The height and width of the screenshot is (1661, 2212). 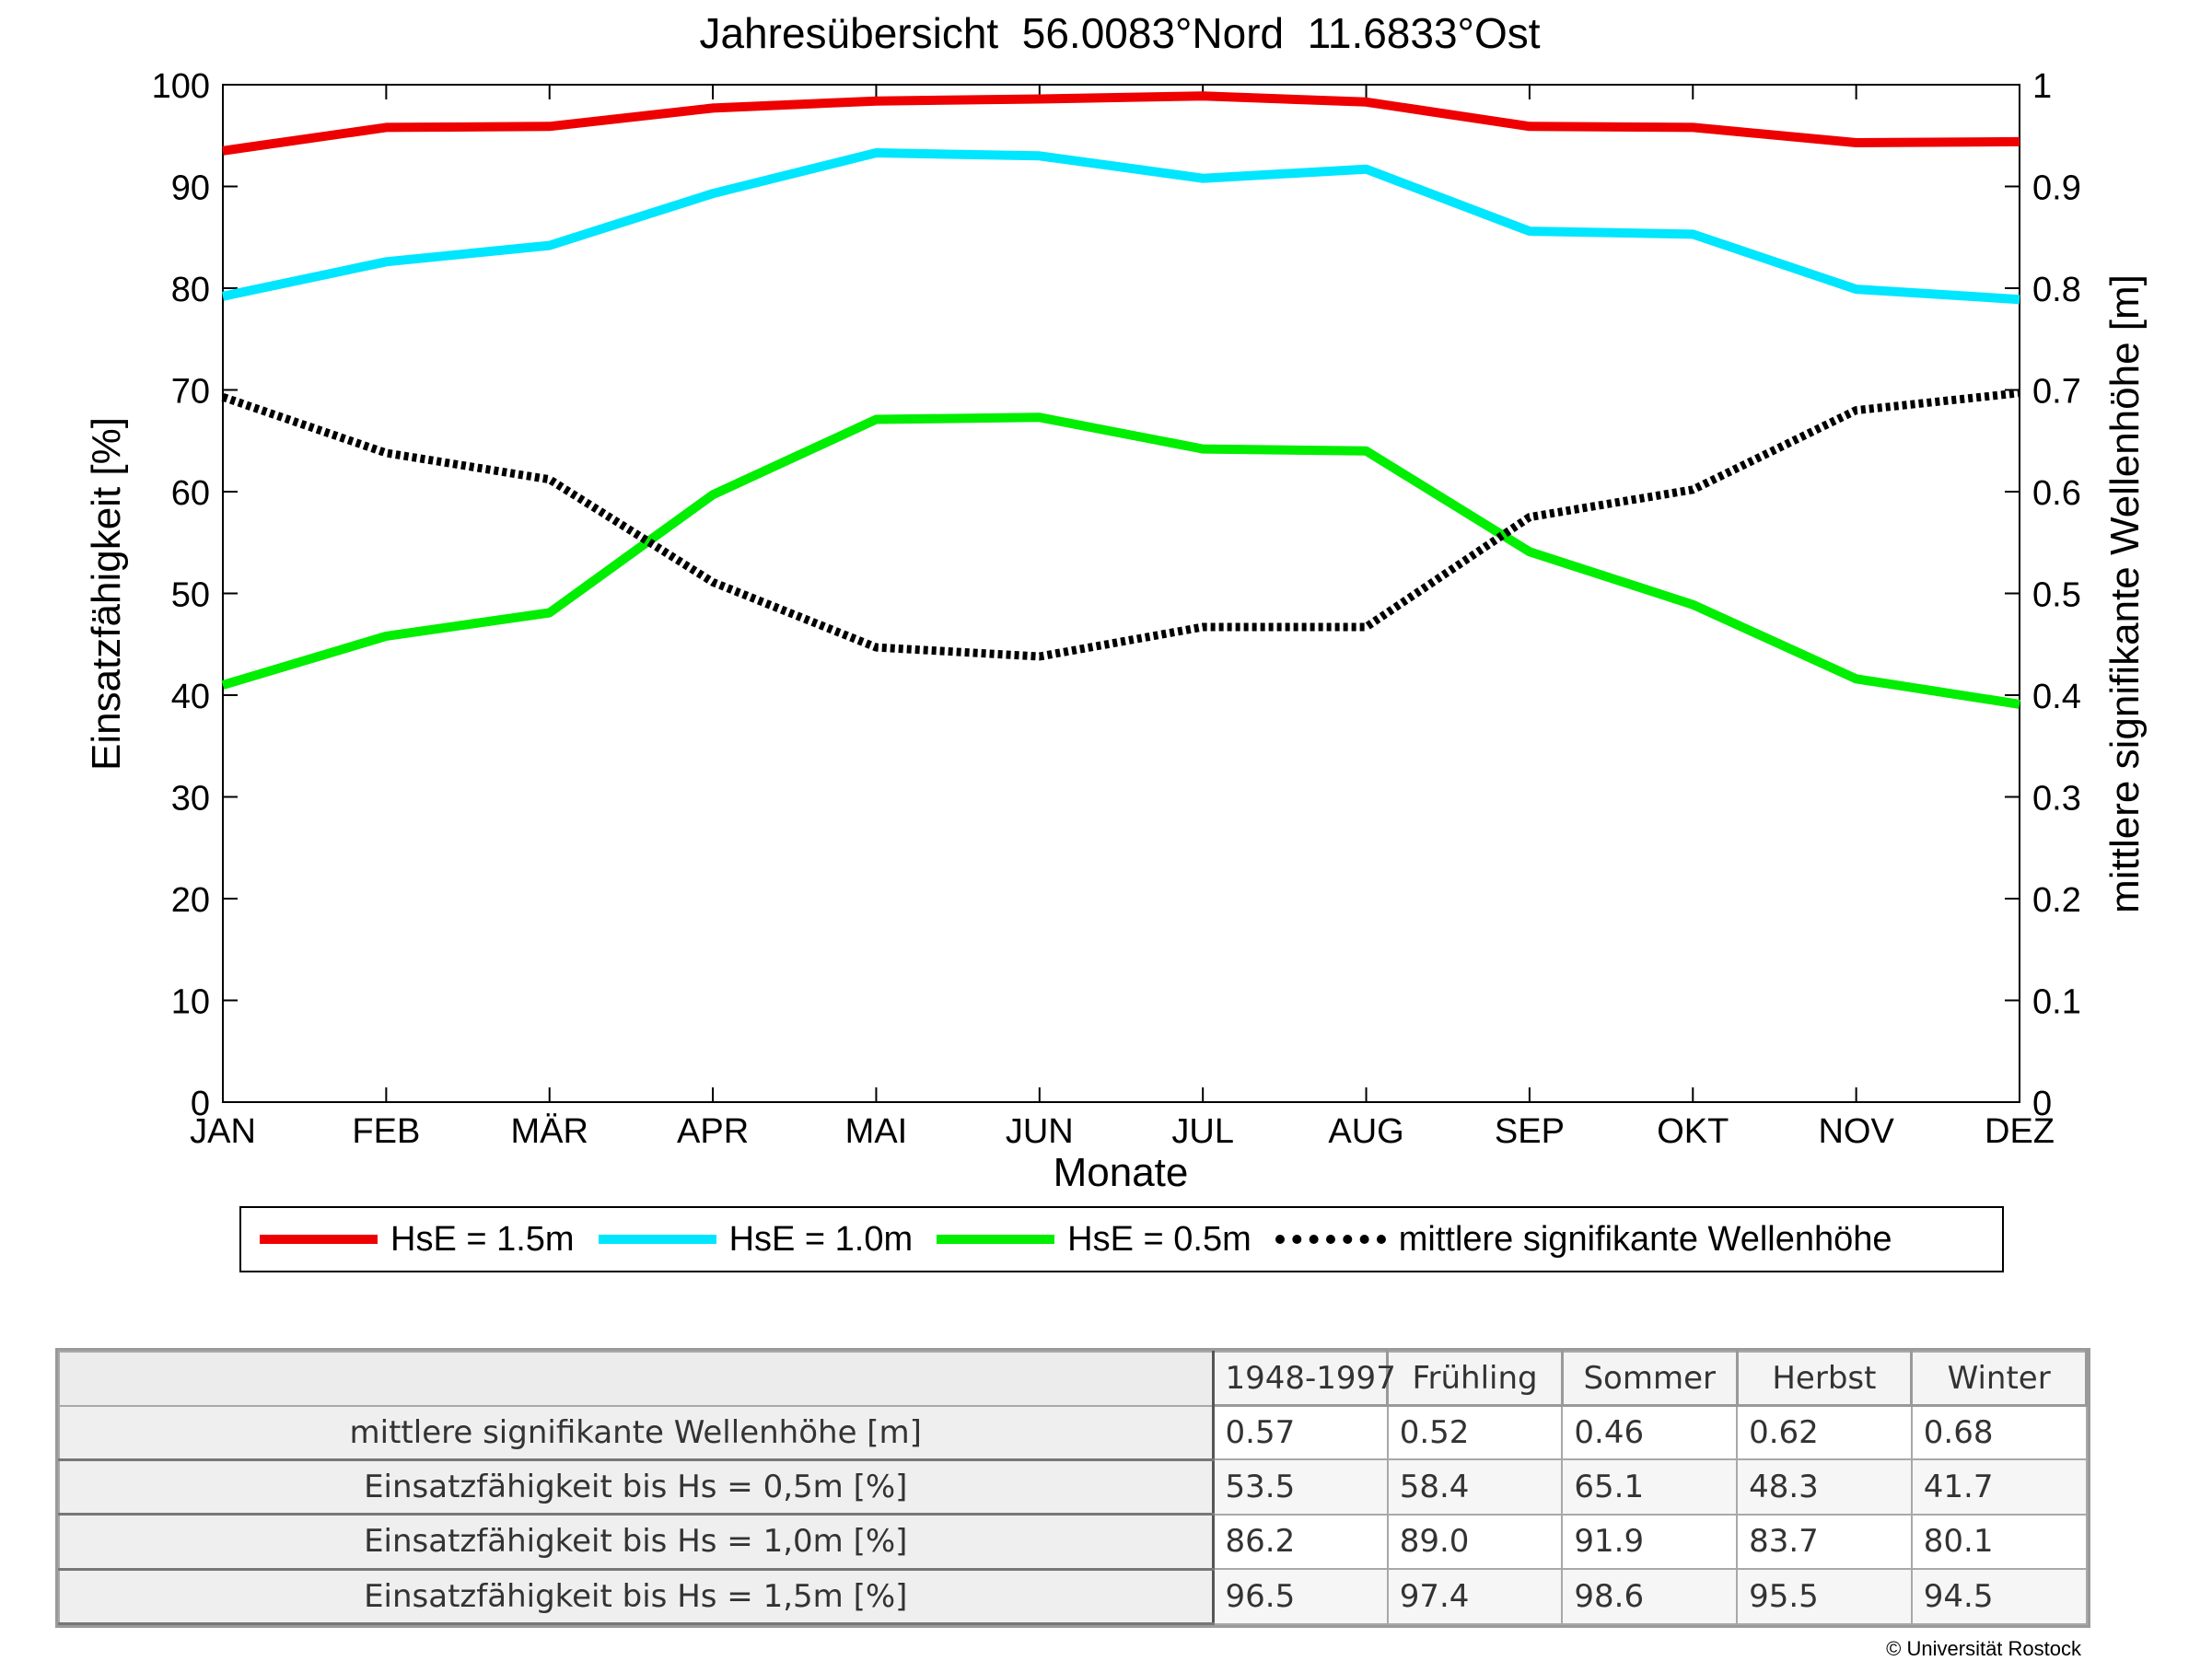 What do you see at coordinates (1999, 1433) in the screenshot?
I see `table-cell: 0.68` at bounding box center [1999, 1433].